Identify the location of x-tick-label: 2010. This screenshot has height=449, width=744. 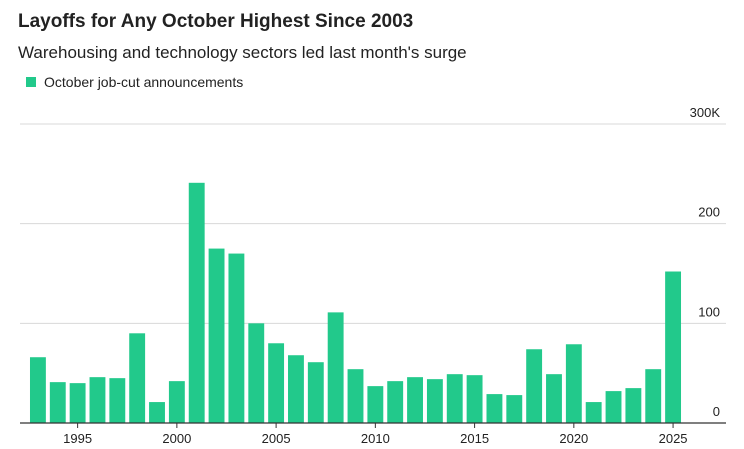
(375, 438).